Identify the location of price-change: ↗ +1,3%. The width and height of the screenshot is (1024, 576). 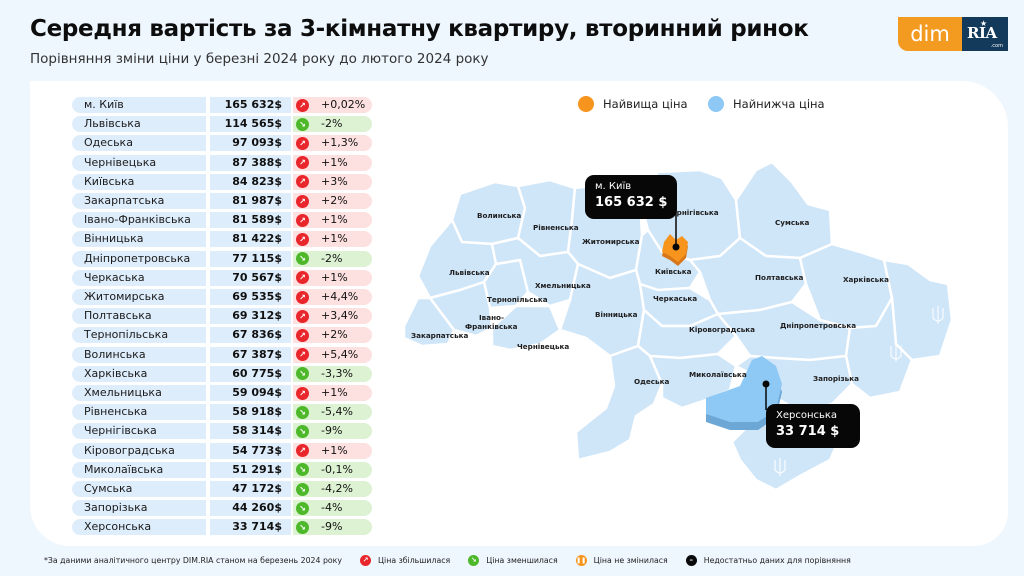
(332, 143).